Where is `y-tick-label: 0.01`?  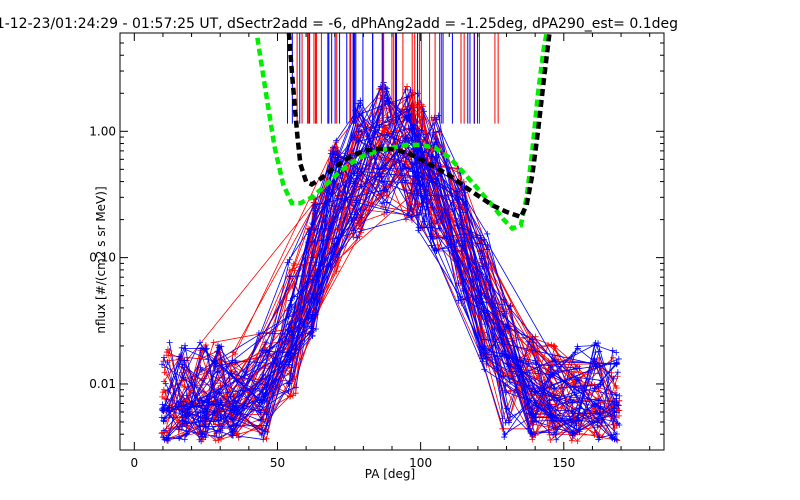
y-tick-label: 0.01 is located at coordinates (102, 384).